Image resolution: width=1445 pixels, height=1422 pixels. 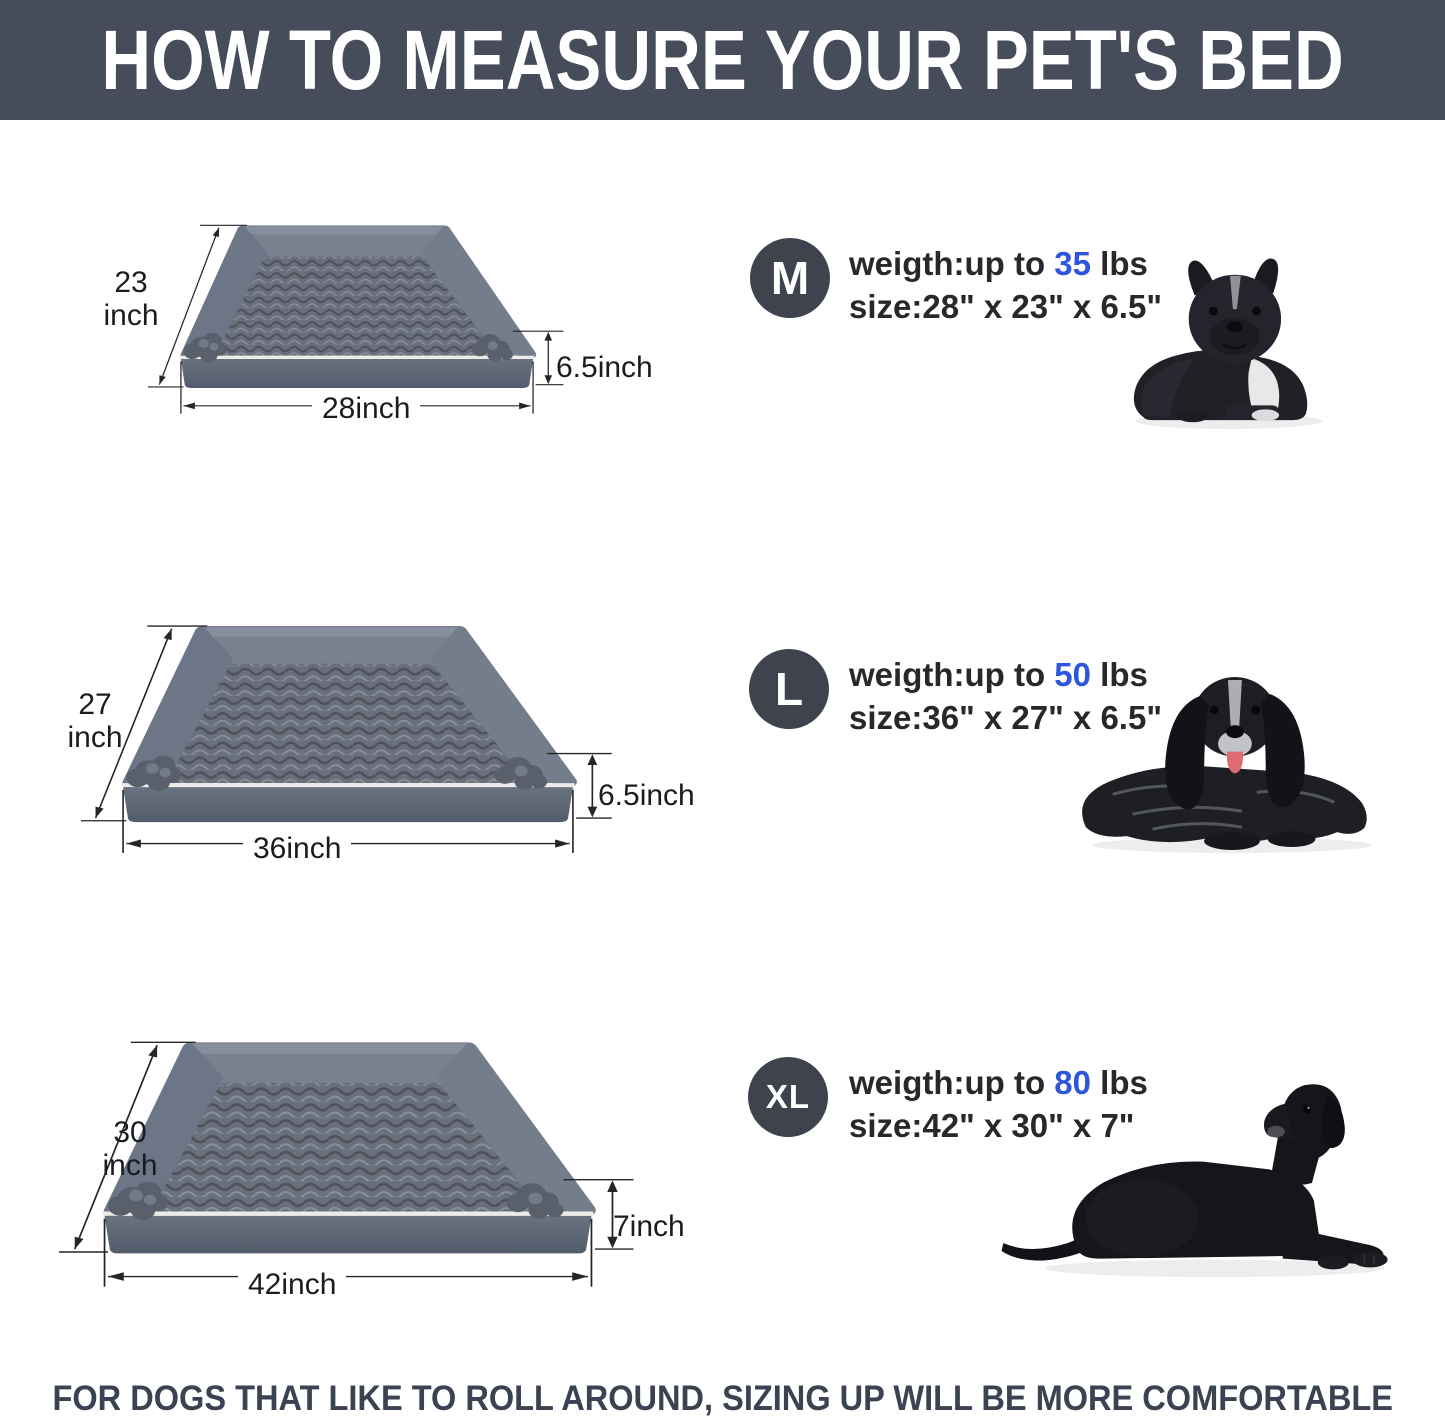 What do you see at coordinates (95, 704) in the screenshot?
I see `depth-value: 27` at bounding box center [95, 704].